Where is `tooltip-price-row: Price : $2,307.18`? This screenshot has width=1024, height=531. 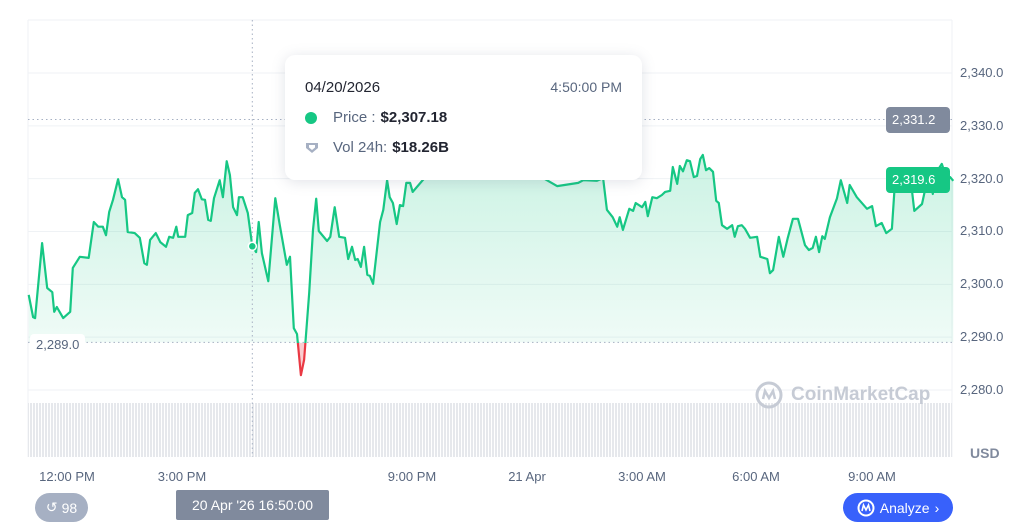
tooltip-price-row: Price : $2,307.18 is located at coordinates (376, 117).